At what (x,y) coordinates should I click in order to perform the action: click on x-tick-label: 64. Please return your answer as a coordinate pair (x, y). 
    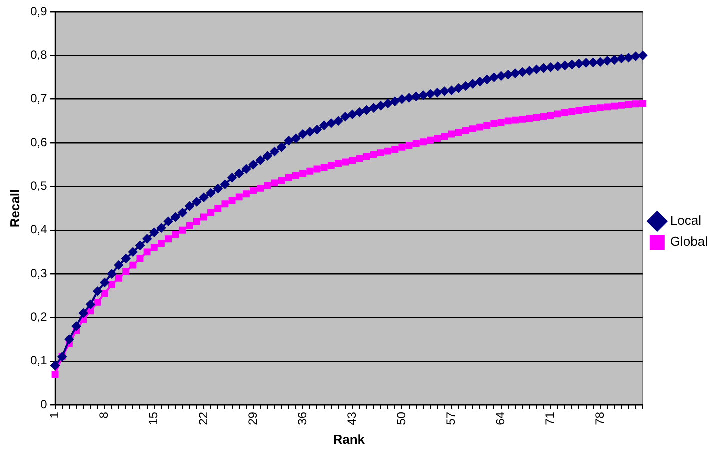
    Looking at the image, I should click on (501, 419).